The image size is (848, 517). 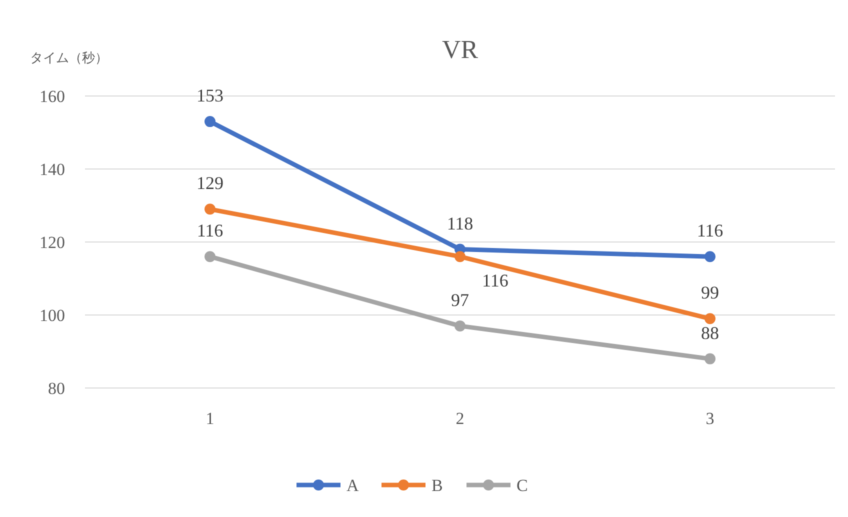 I want to click on data-label: 118, so click(x=460, y=223).